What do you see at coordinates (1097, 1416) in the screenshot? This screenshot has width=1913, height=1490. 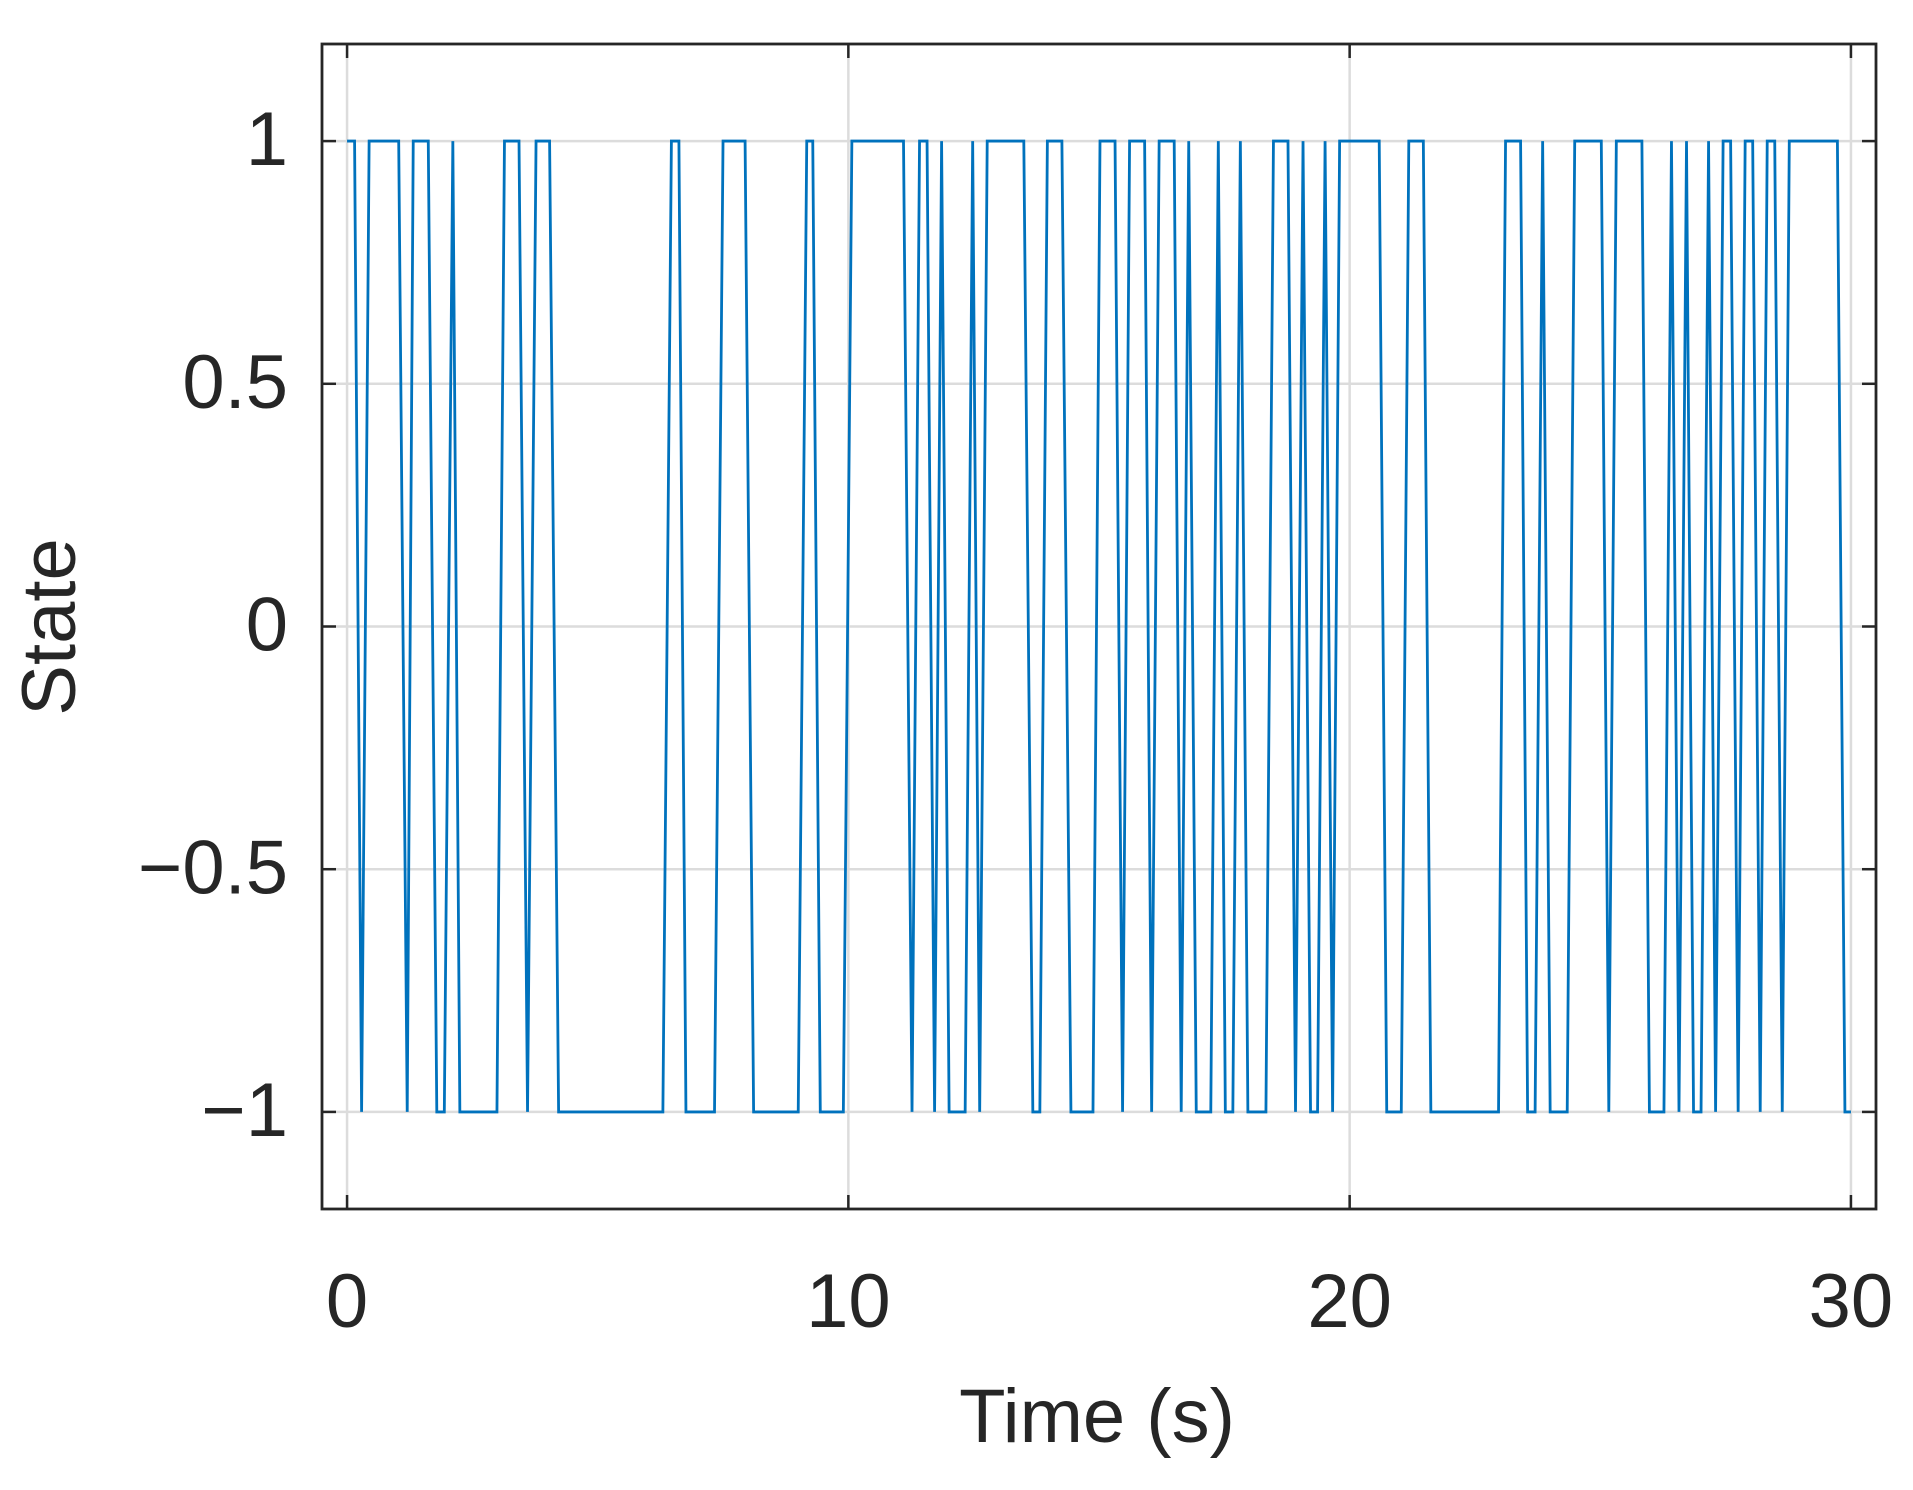 I see `x-axis-label: Time (s)` at bounding box center [1097, 1416].